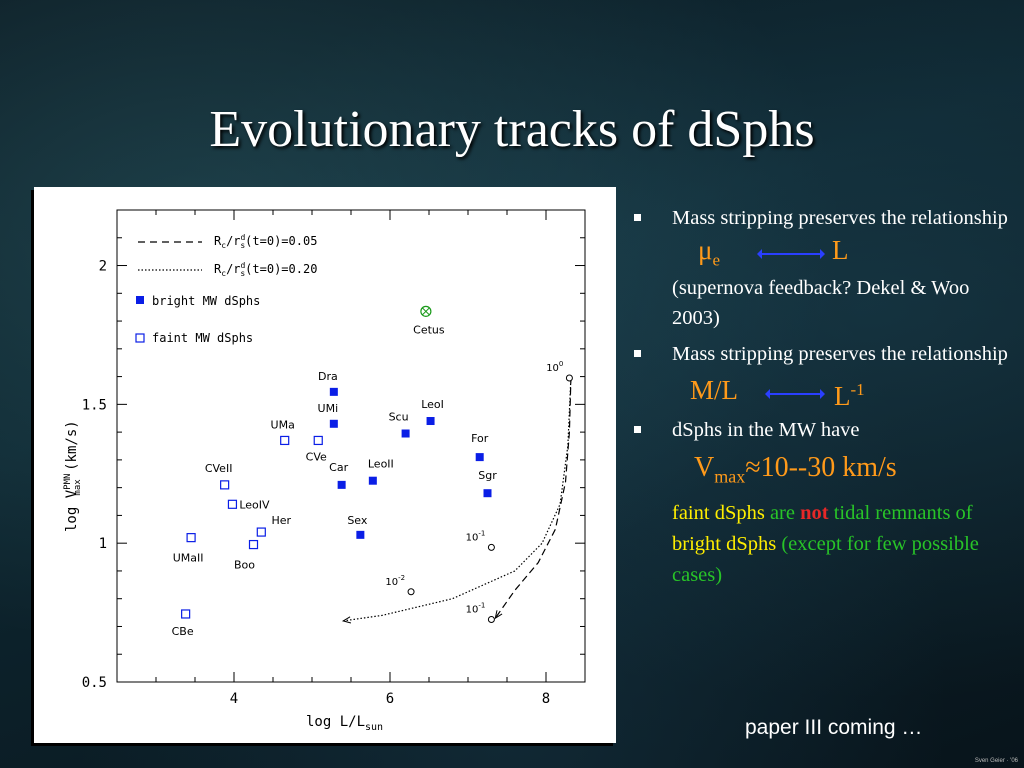 This screenshot has height=768, width=1024. Describe the element at coordinates (265, 241) in the screenshot. I see `legend-dashed-label: Rc/rd s(t=0)=0.05` at that location.